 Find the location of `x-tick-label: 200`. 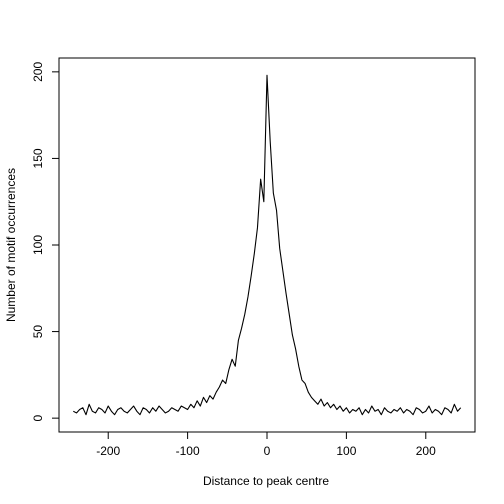

x-tick-label: 200 is located at coordinates (426, 451).